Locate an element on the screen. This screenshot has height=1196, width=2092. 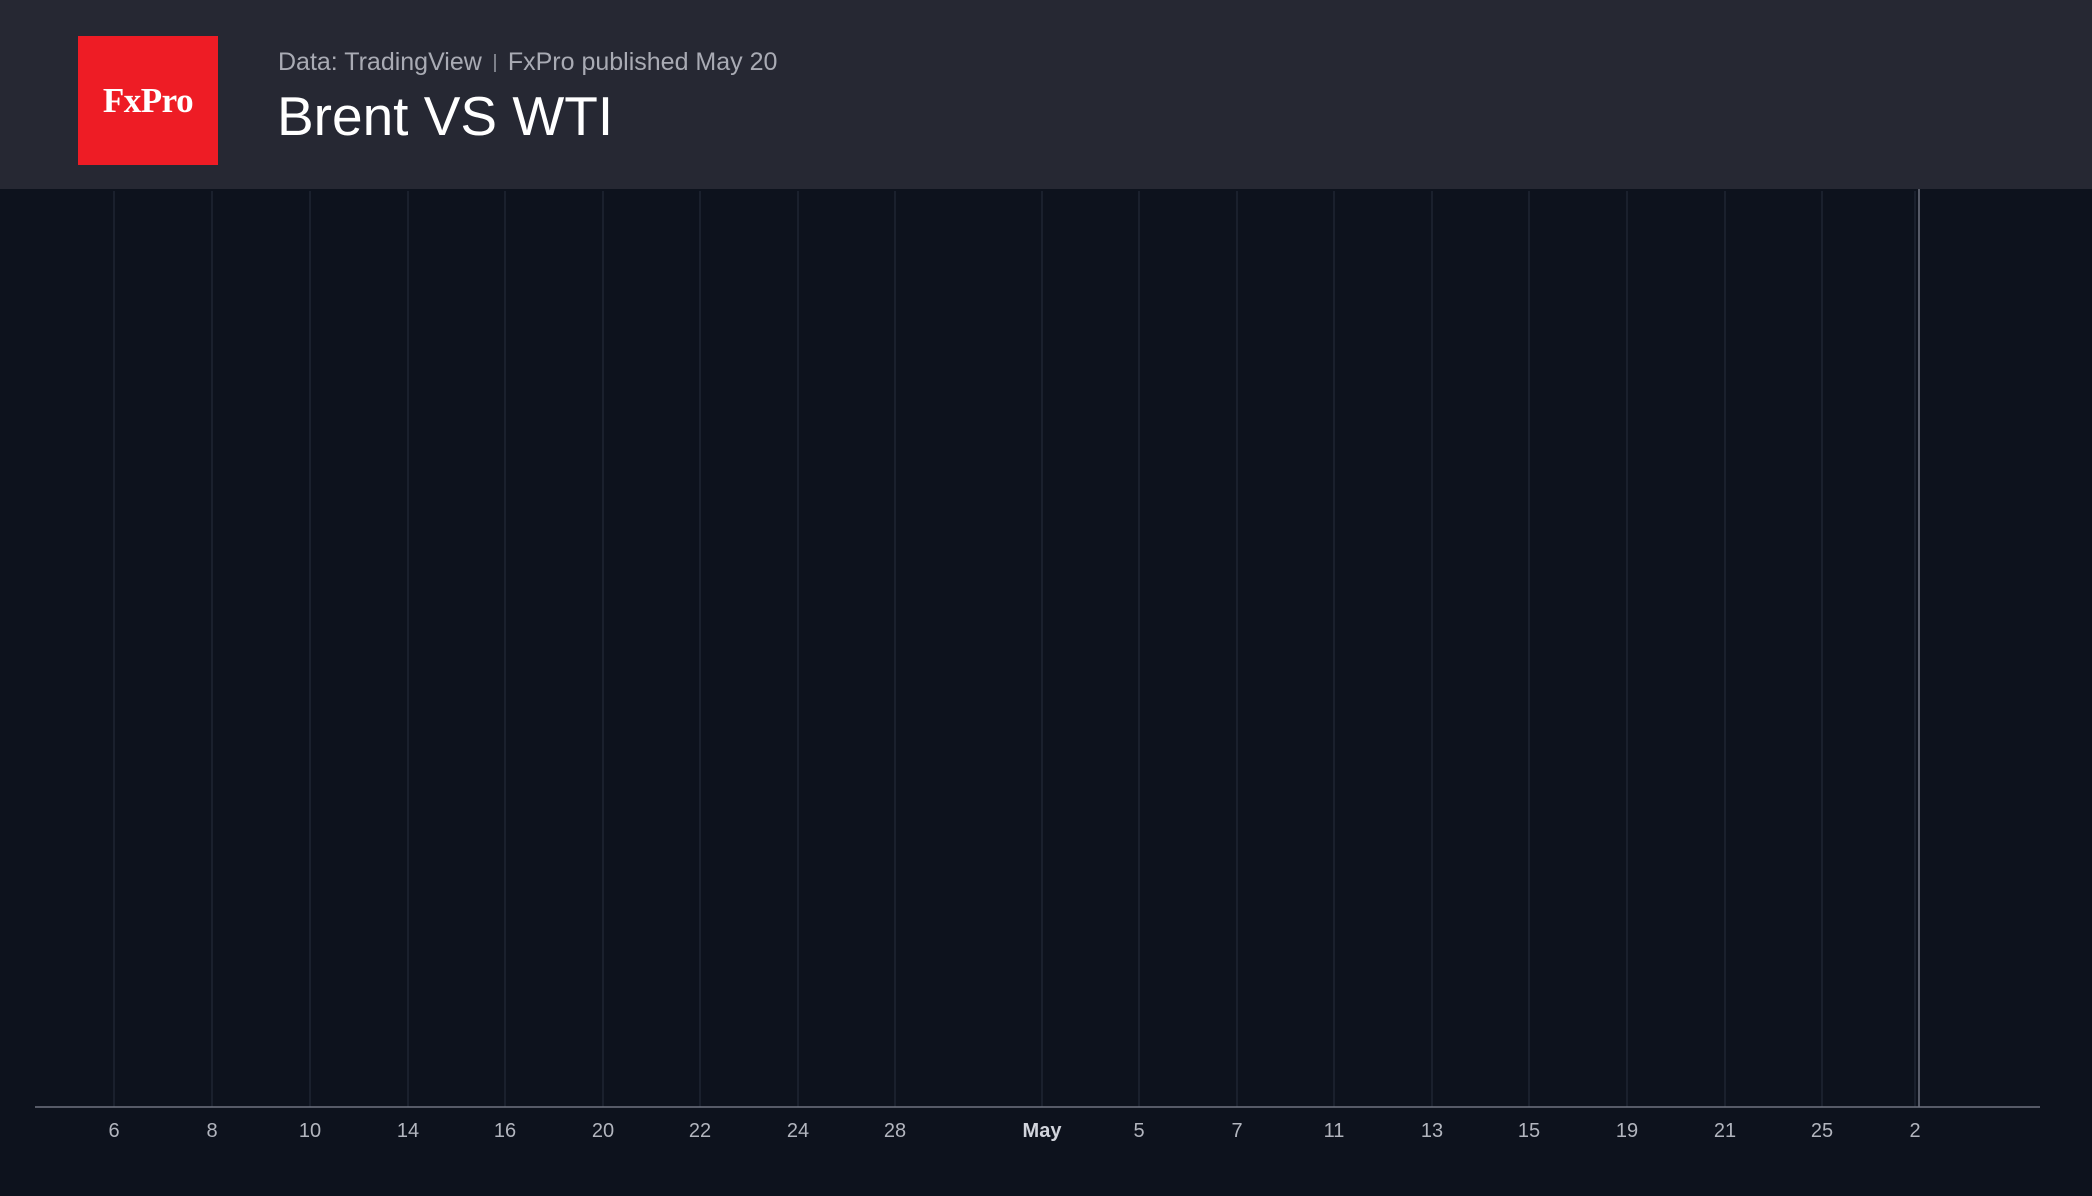
x-tick-label: 5 is located at coordinates (1138, 1131).